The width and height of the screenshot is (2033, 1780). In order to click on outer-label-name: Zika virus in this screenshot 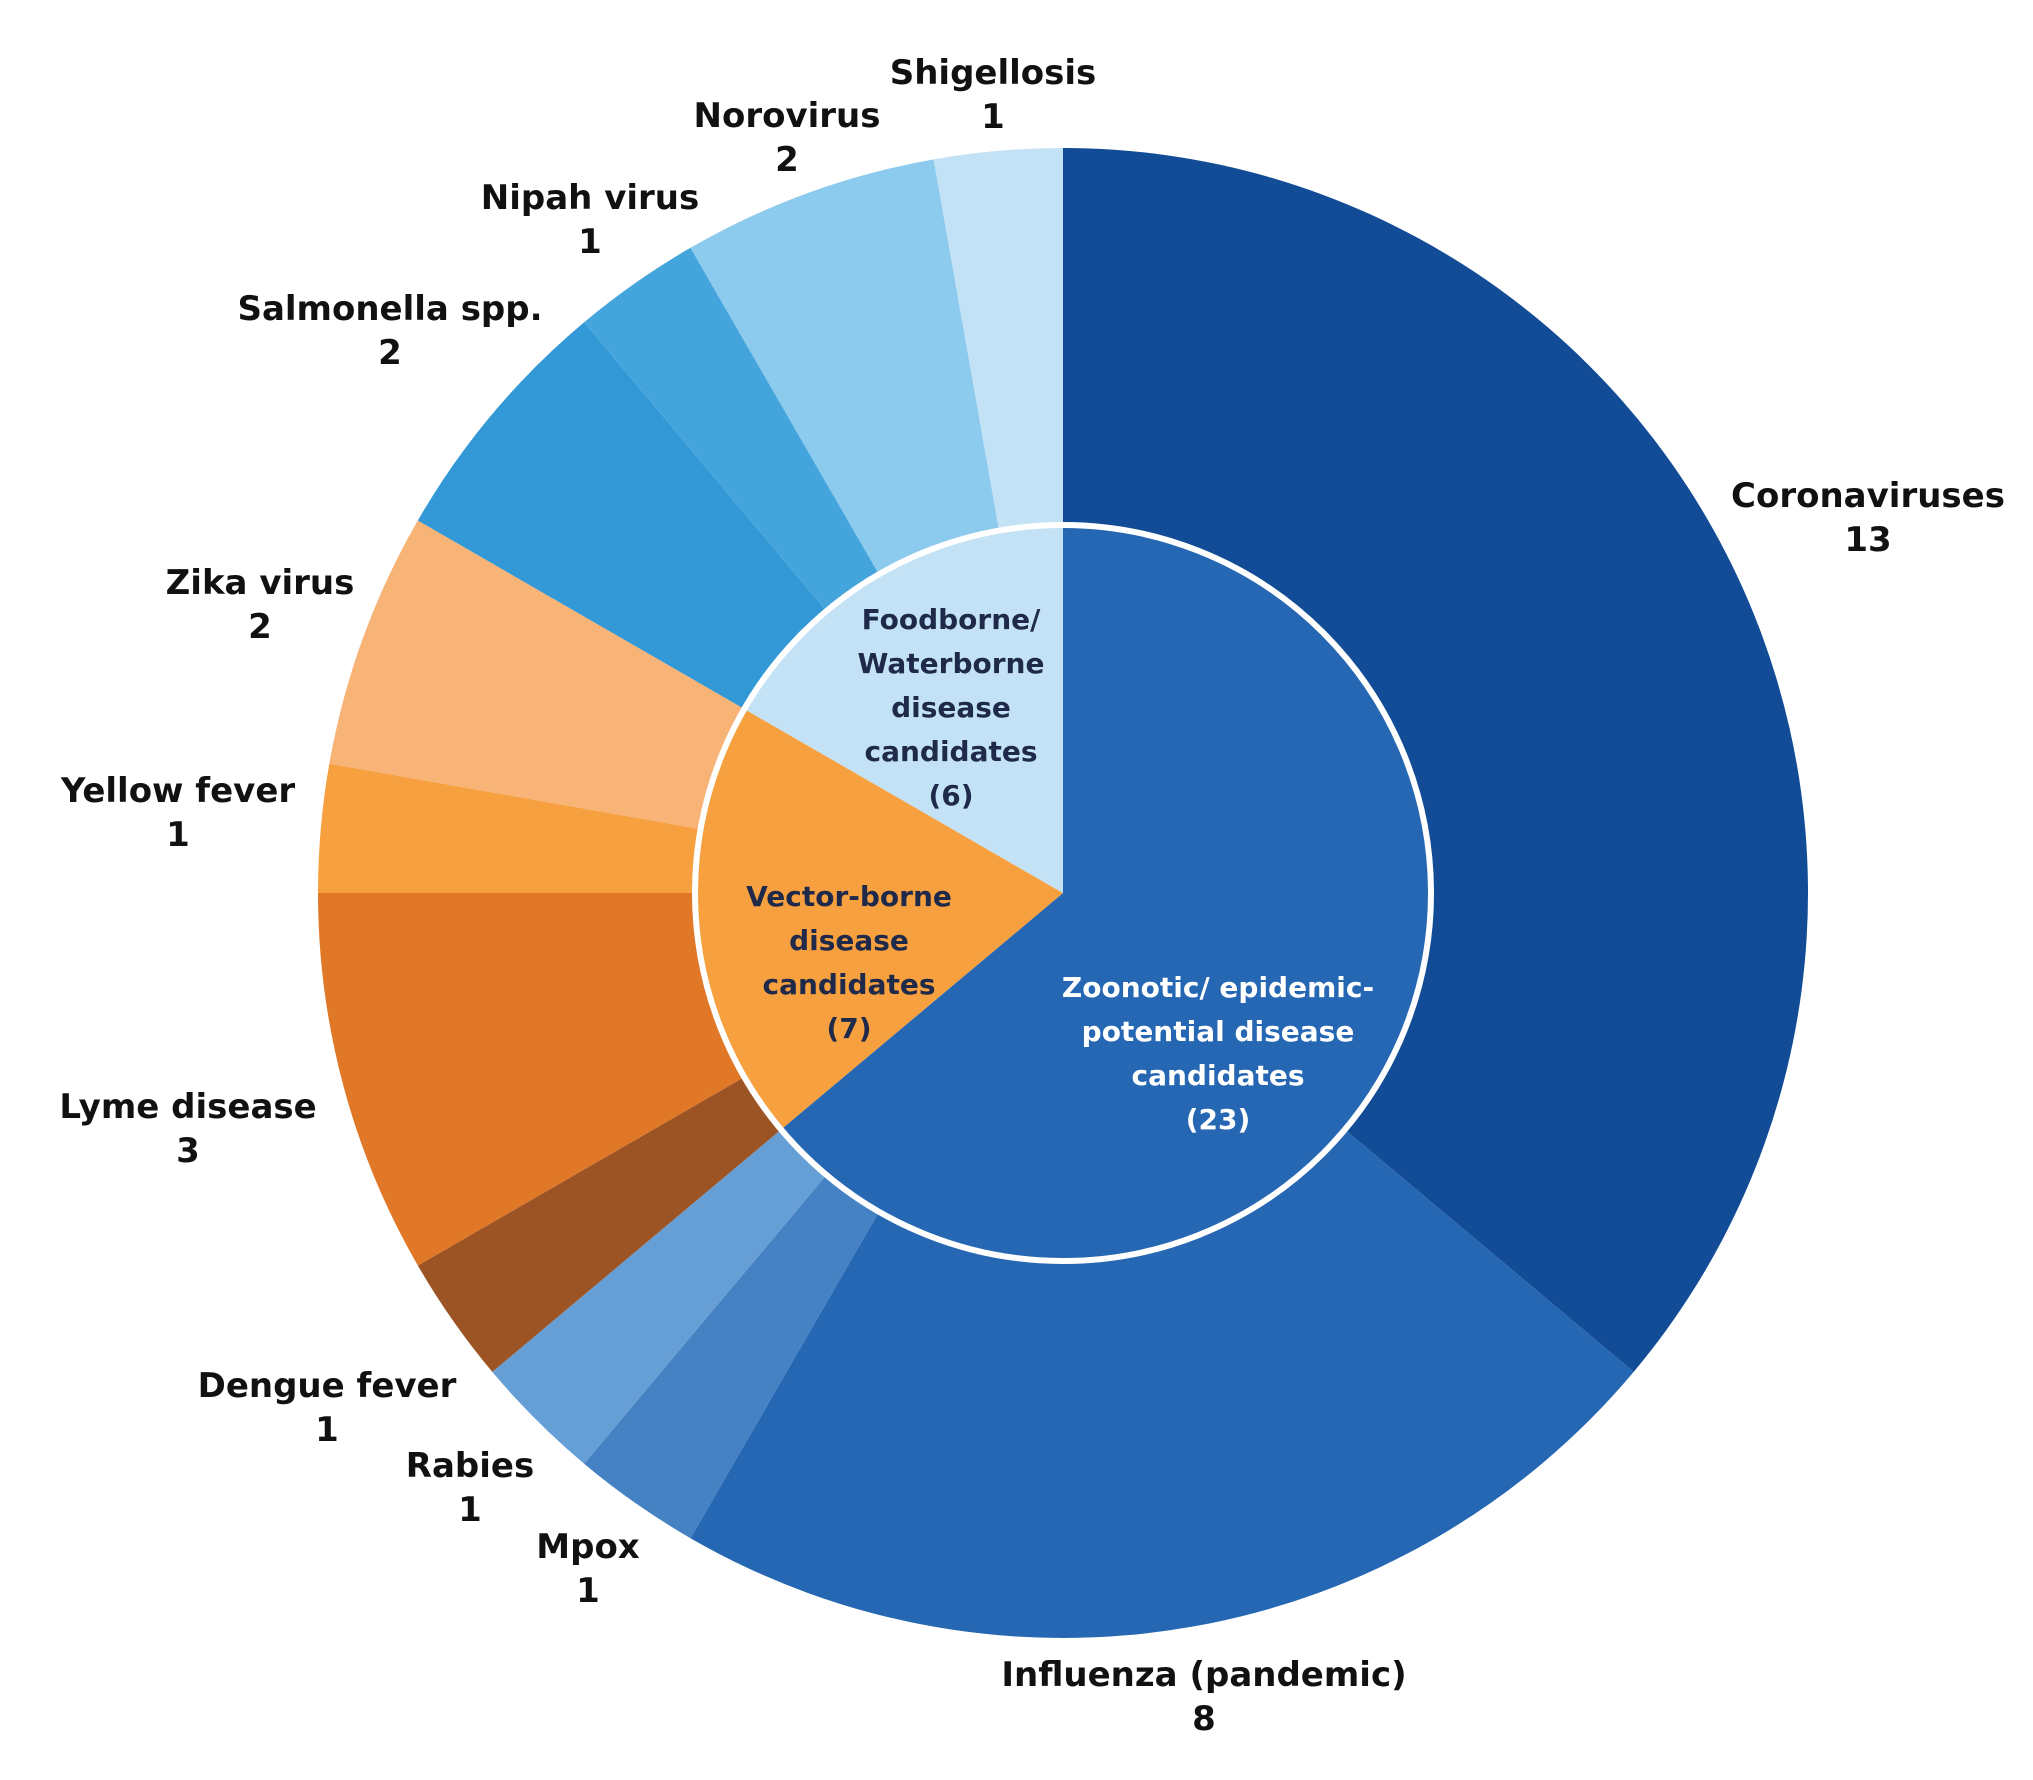, I will do `click(260, 583)`.